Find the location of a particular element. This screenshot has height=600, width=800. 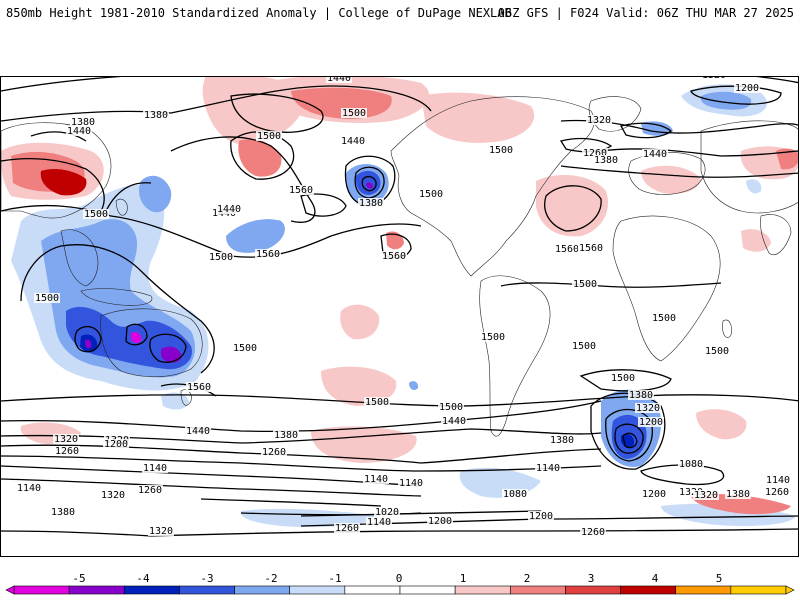

neg-anomaly-n-europe-core is located at coordinates (726, 100).